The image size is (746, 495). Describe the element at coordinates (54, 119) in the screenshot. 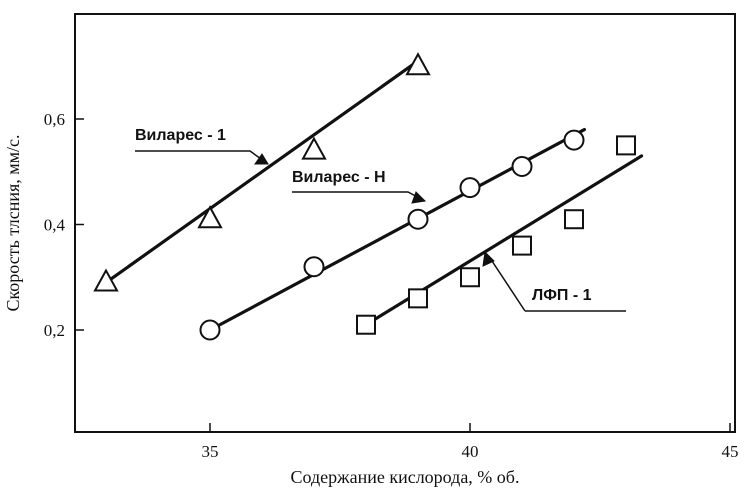

I see `y-tick-label: 0,6` at that location.